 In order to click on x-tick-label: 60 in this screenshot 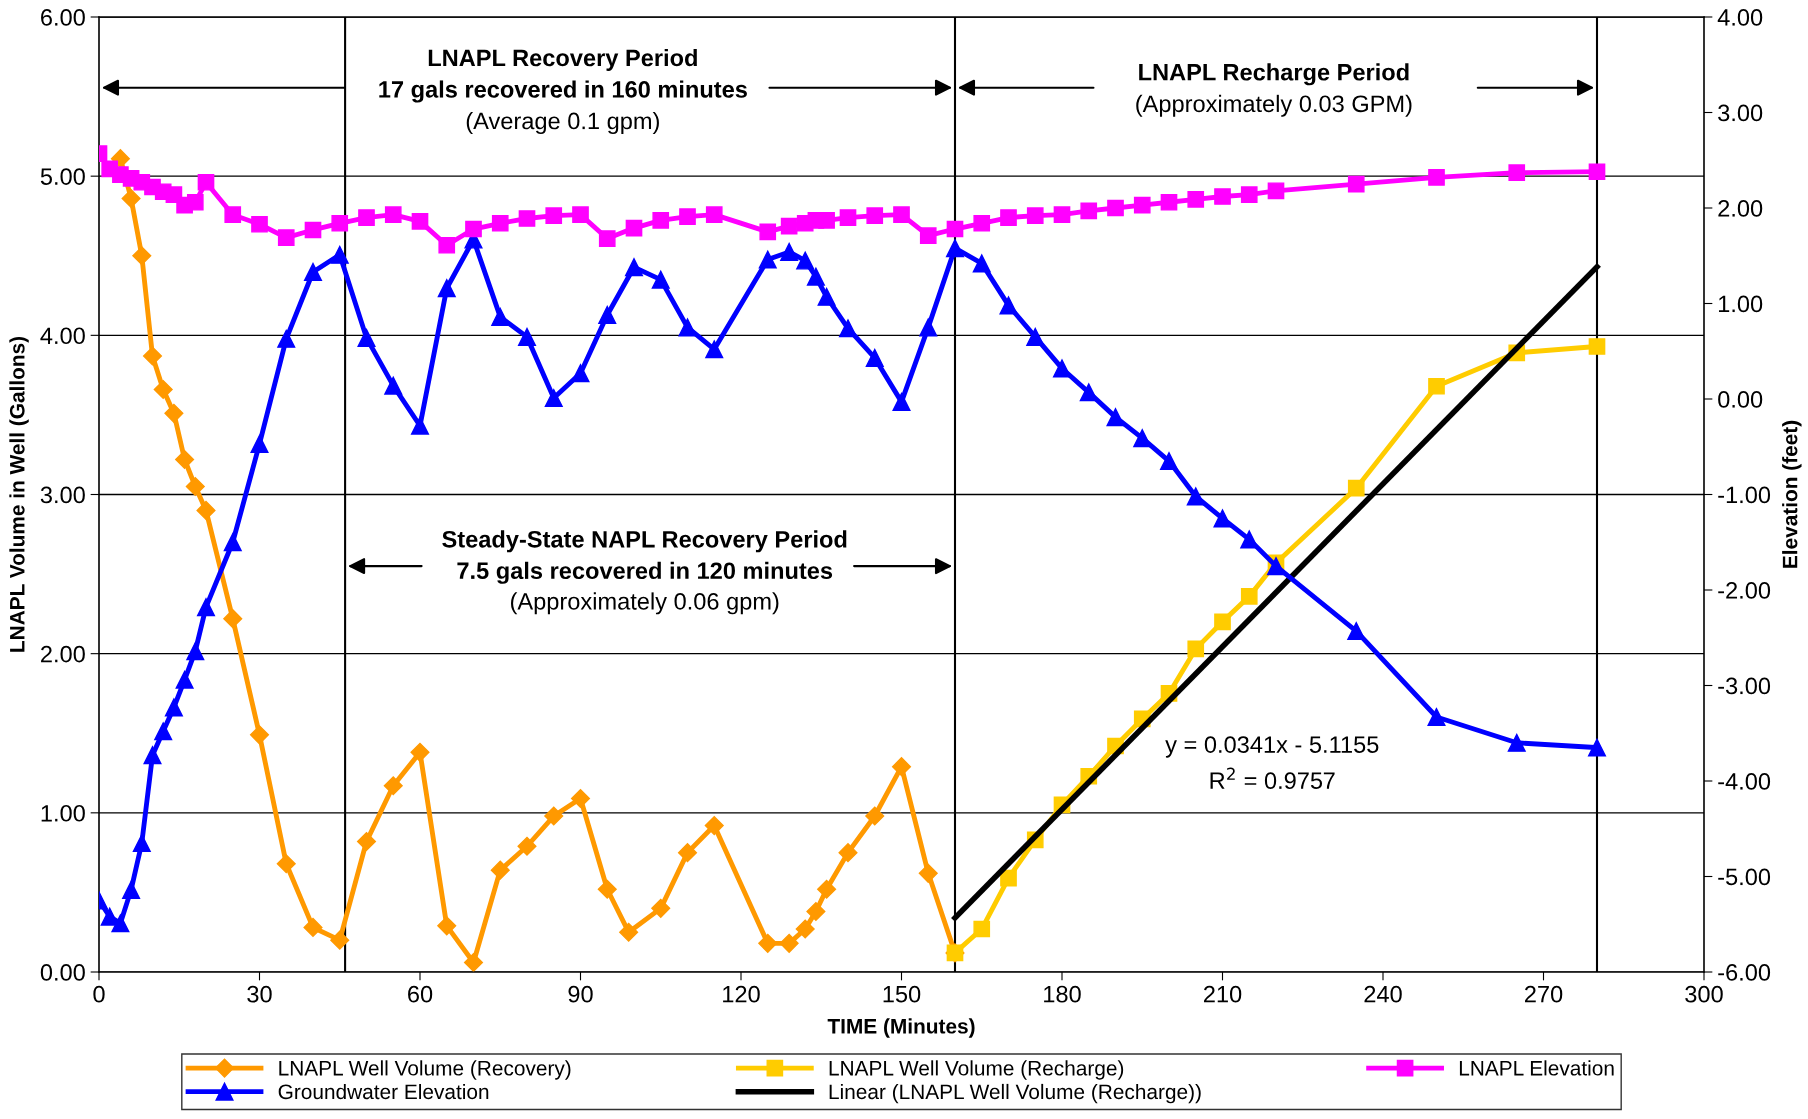, I will do `click(420, 994)`.